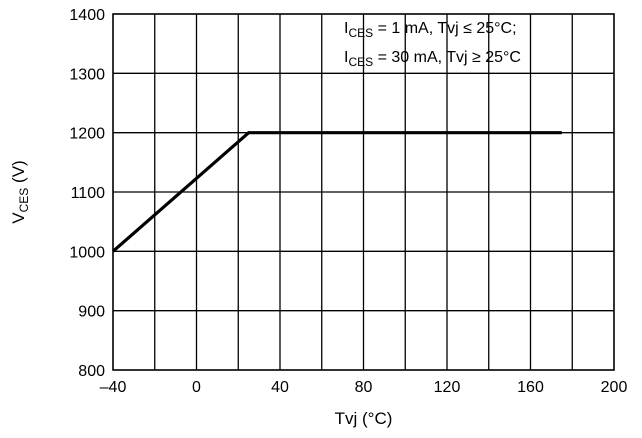 This screenshot has width=642, height=438. What do you see at coordinates (91, 371) in the screenshot?
I see `y-tick-label: 800` at bounding box center [91, 371].